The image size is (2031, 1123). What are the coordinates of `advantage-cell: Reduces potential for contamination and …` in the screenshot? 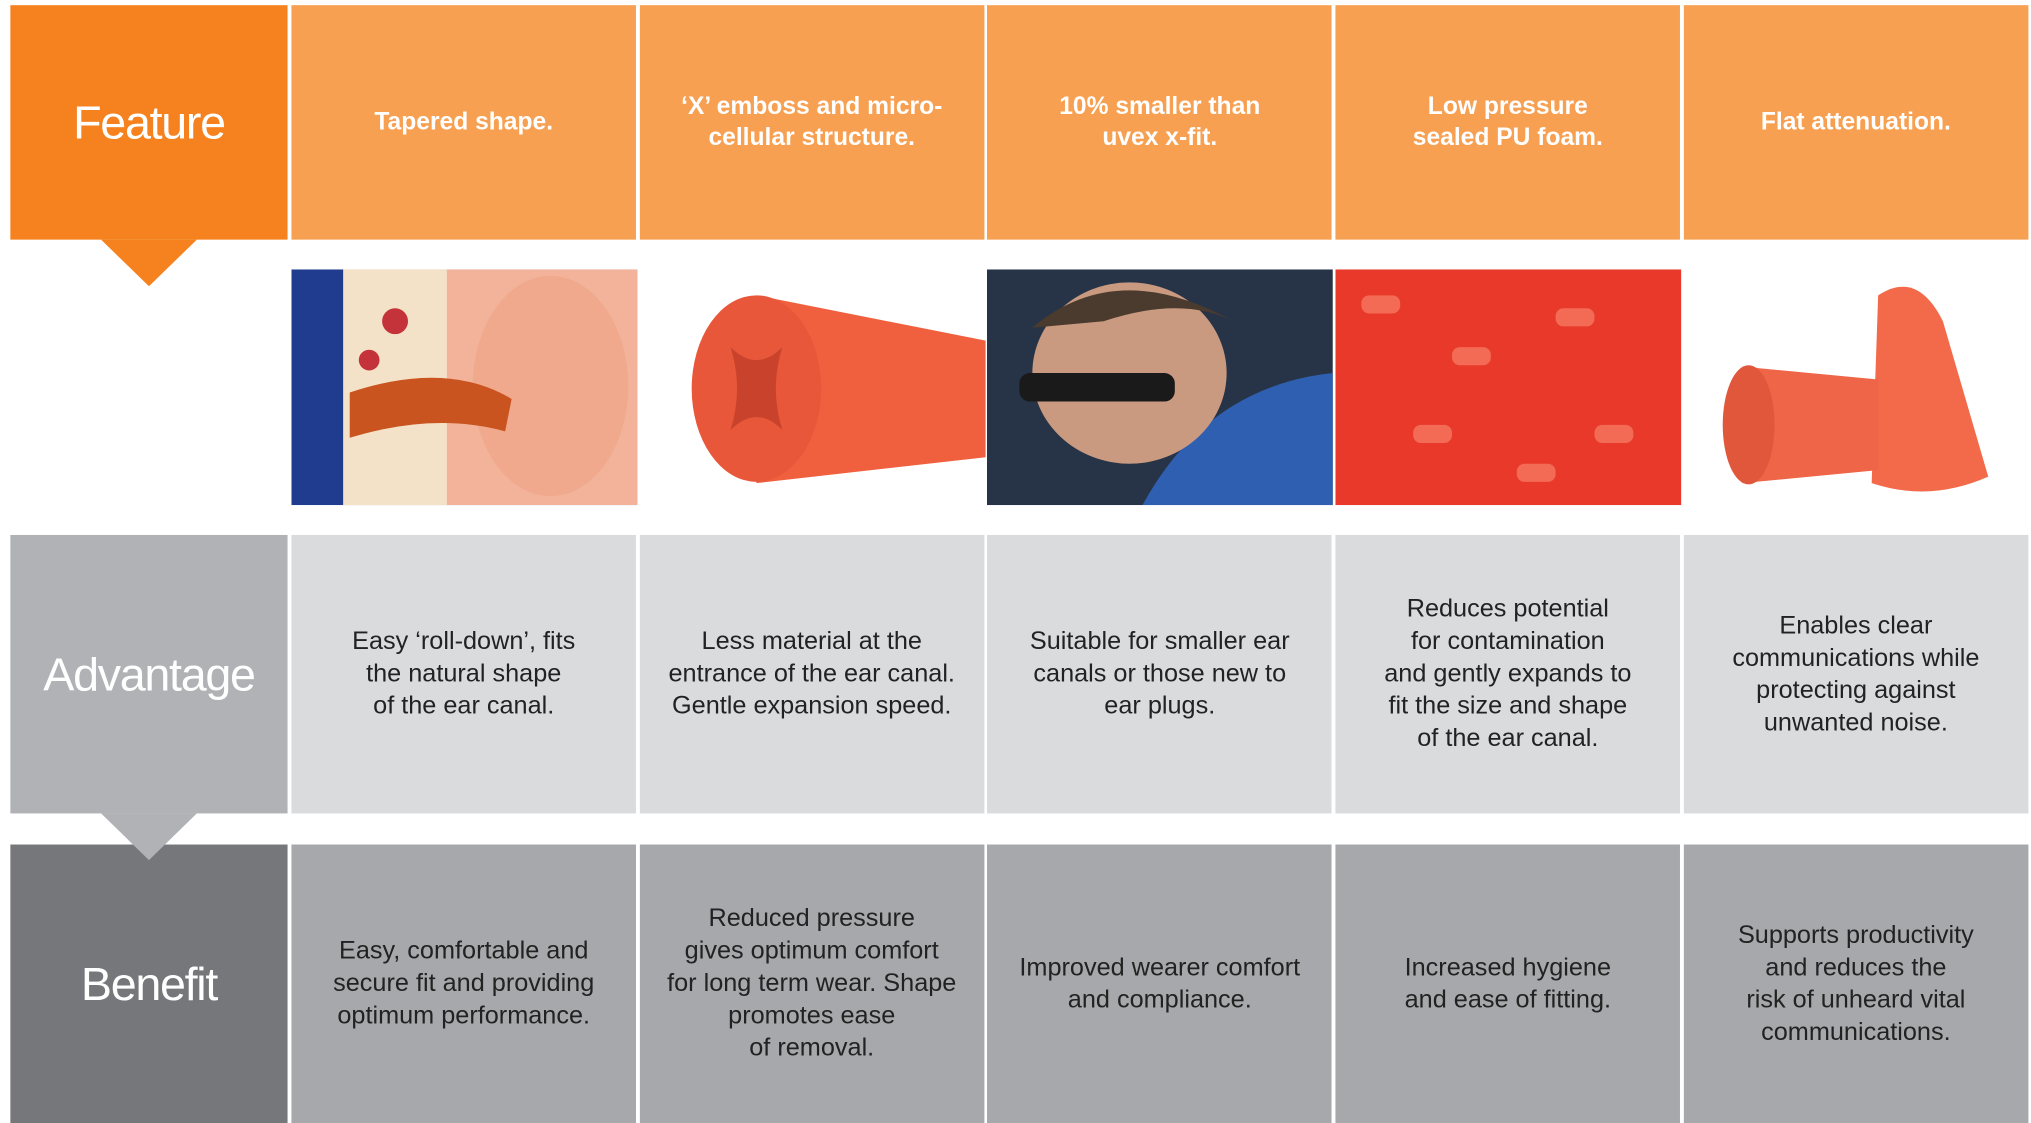 It's located at (1508, 674).